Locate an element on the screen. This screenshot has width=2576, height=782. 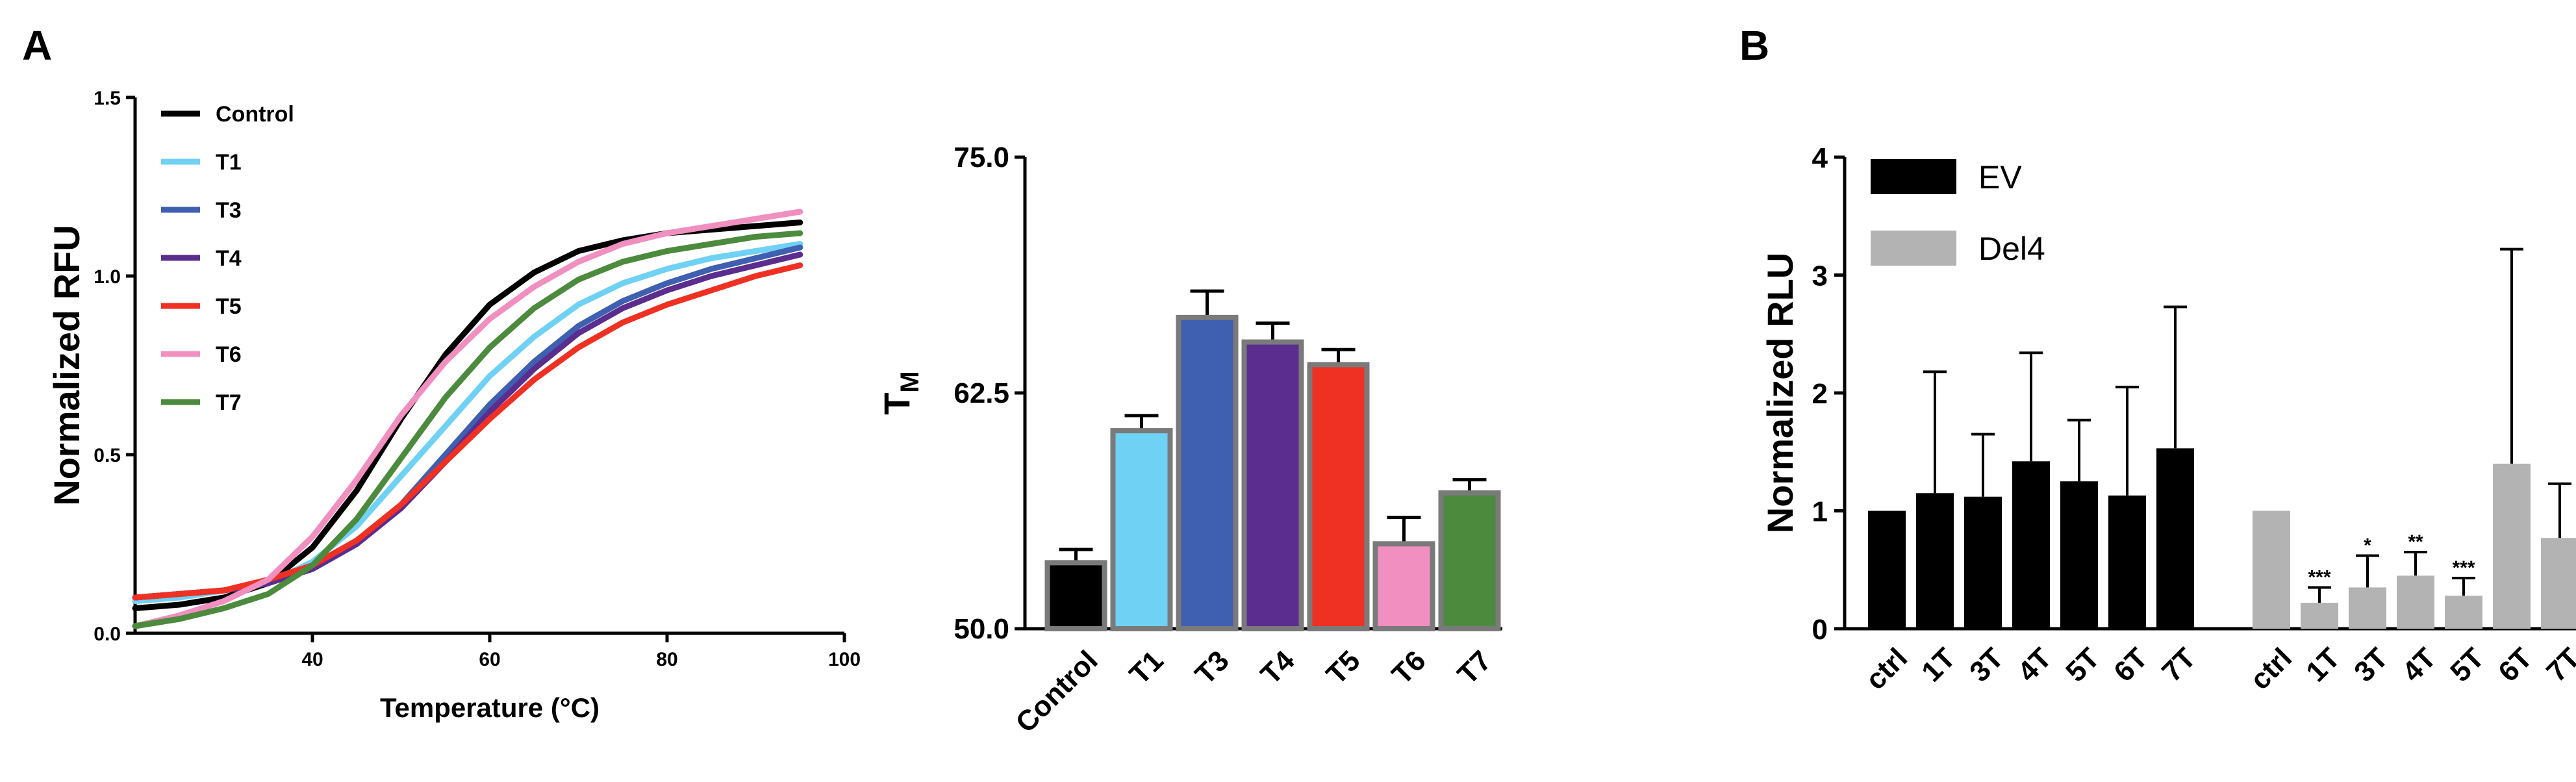
legend-label-t6: T6 is located at coordinates (229, 354).